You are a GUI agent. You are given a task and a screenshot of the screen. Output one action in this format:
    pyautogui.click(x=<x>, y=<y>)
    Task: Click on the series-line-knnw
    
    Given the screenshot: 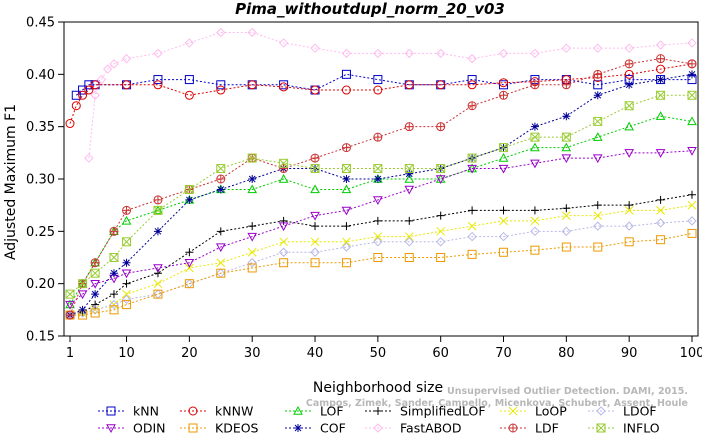 What is the action you would take?
    pyautogui.click(x=381, y=93)
    